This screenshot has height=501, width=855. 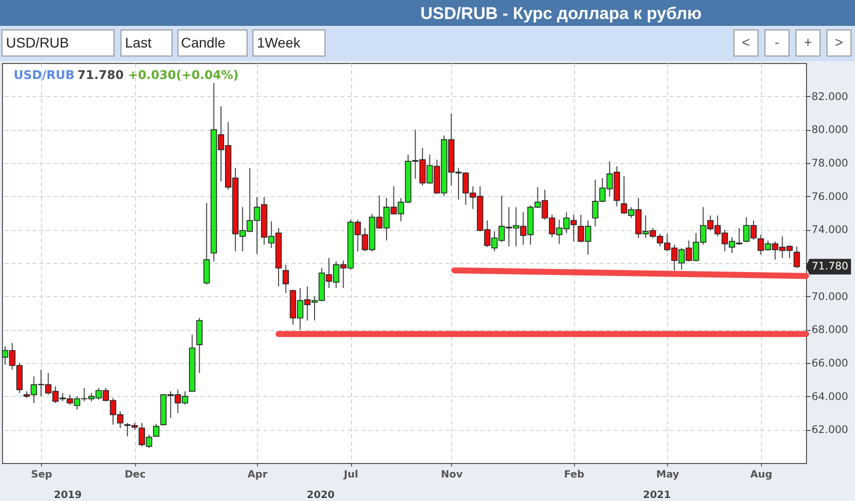 What do you see at coordinates (830, 364) in the screenshot?
I see `y-tick-label: 66.000` at bounding box center [830, 364].